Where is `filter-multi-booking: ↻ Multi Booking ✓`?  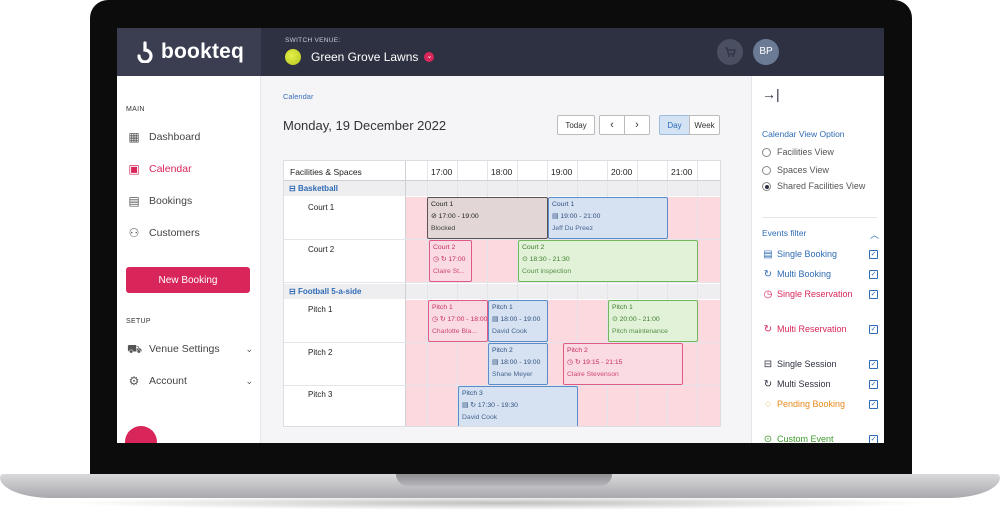
filter-multi-booking: ↻ Multi Booking ✓ is located at coordinates (822, 274).